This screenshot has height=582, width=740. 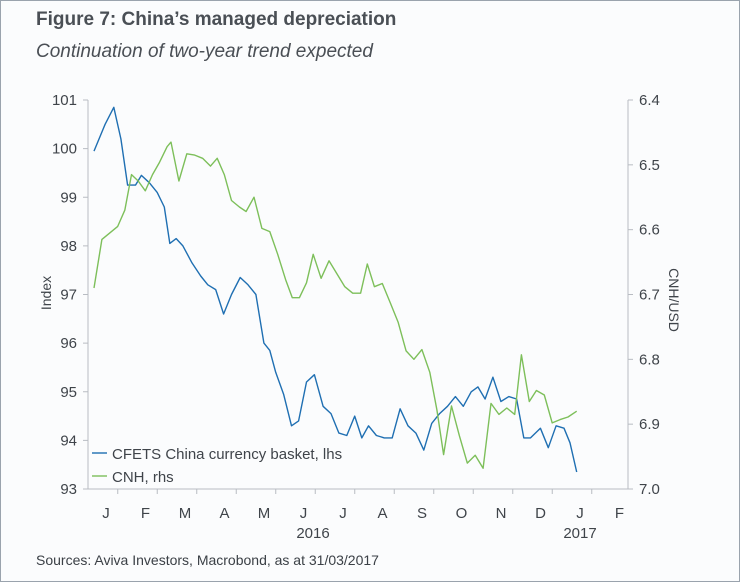 What do you see at coordinates (649, 489) in the screenshot?
I see `right-y-tick-label: 7.0` at bounding box center [649, 489].